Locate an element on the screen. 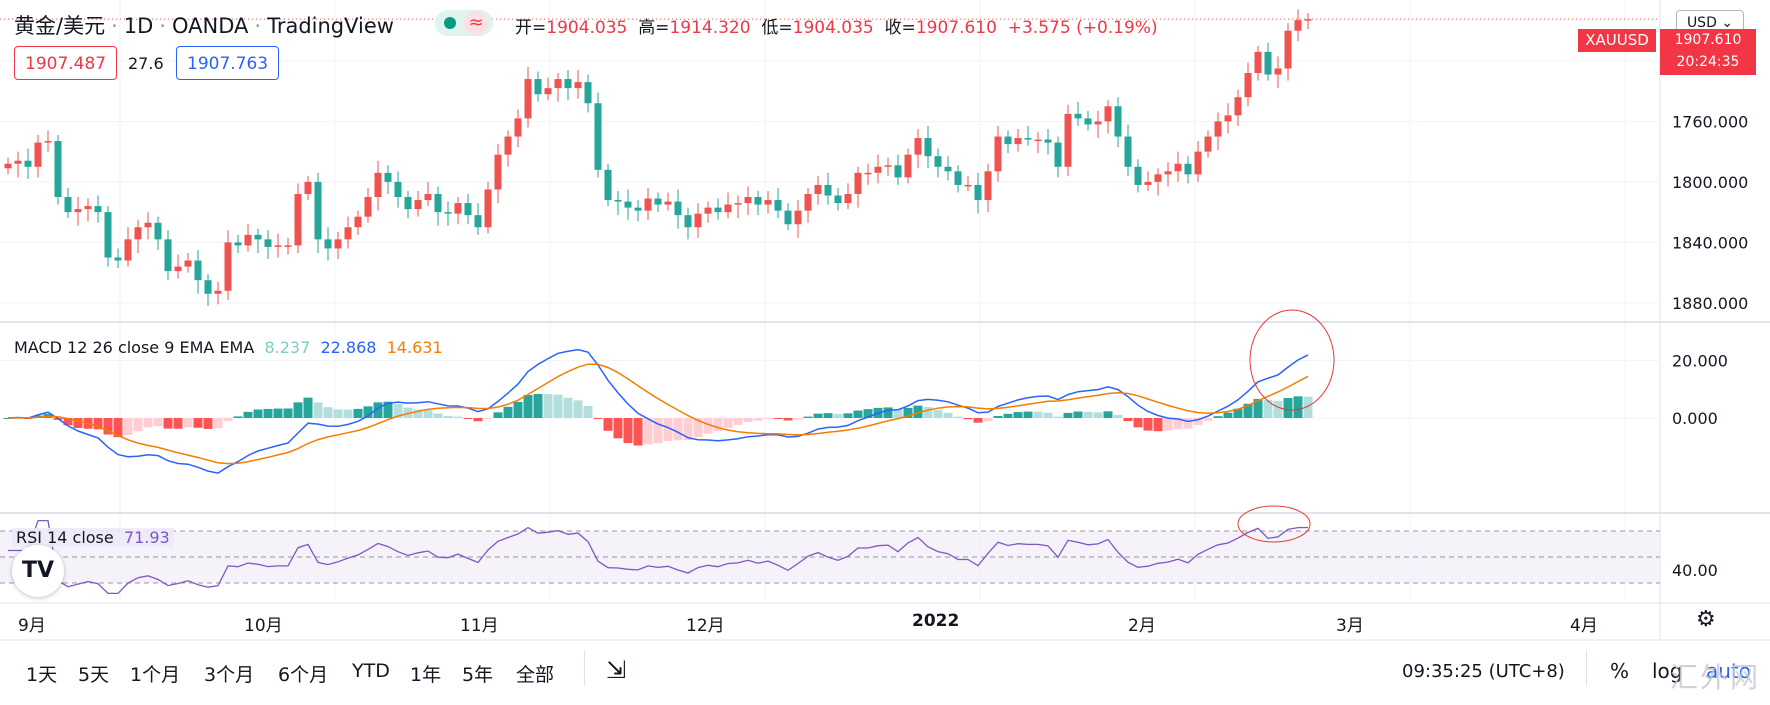  symbol-tag: XAUUSD is located at coordinates (1617, 40).